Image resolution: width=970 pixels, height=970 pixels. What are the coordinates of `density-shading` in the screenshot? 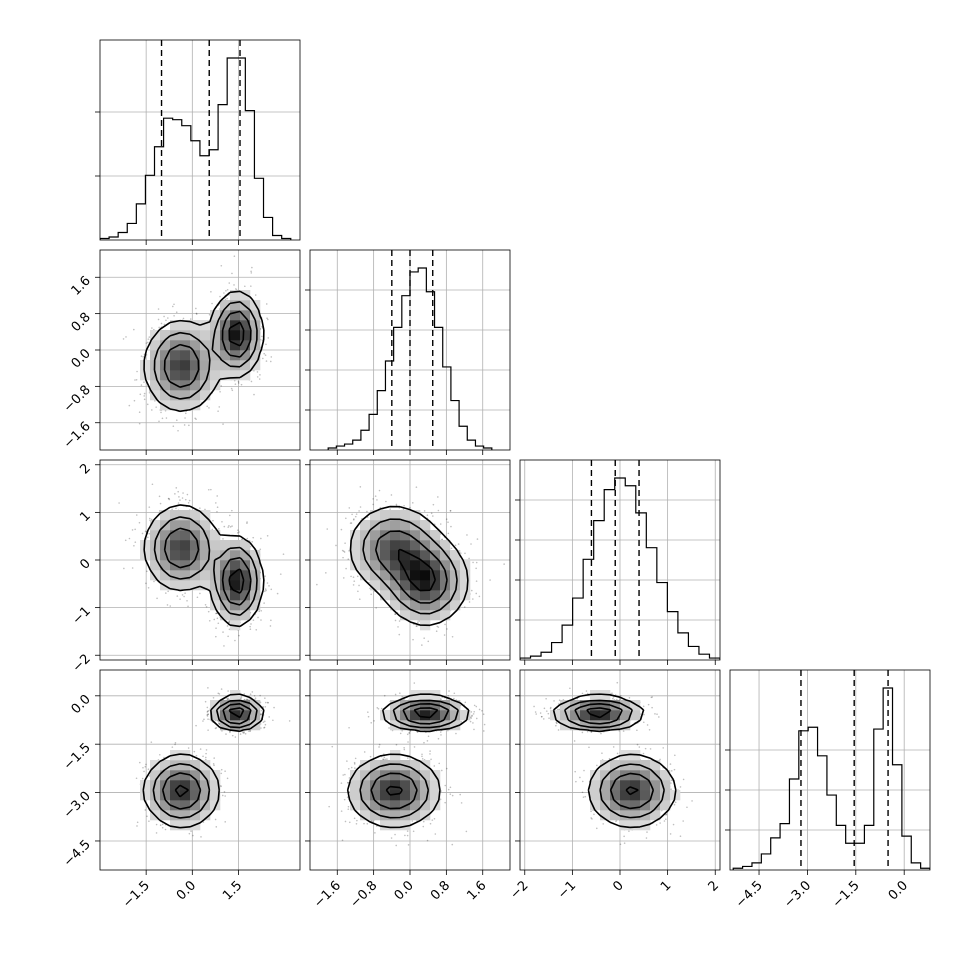 It's located at (410, 570).